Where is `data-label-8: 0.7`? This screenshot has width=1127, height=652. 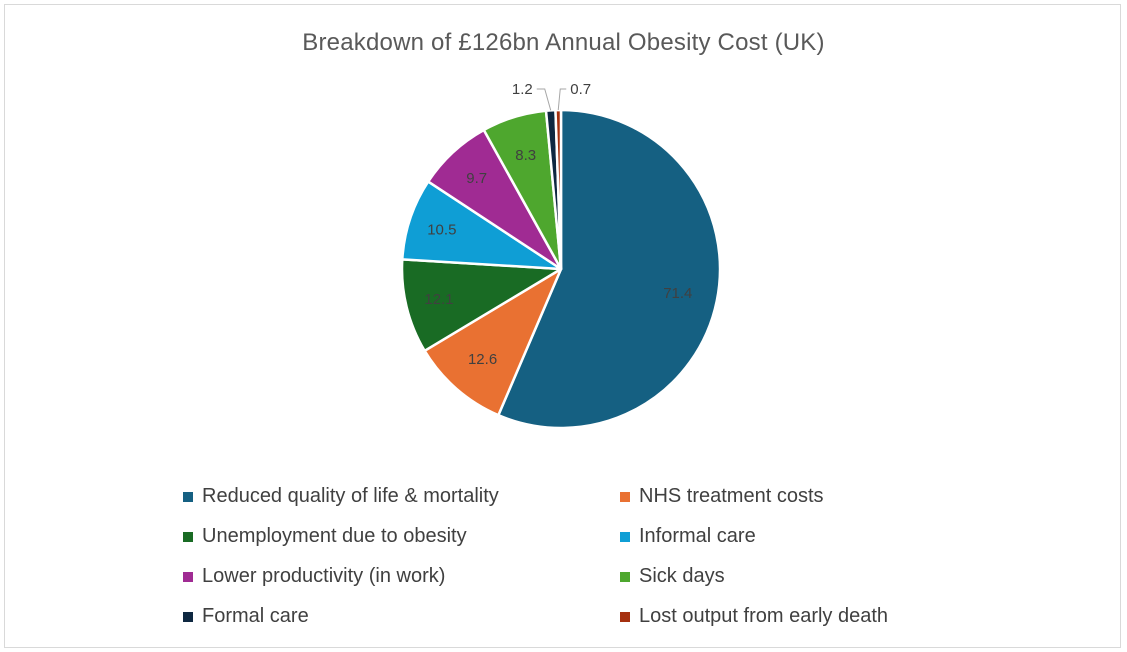 data-label-8: 0.7 is located at coordinates (580, 89).